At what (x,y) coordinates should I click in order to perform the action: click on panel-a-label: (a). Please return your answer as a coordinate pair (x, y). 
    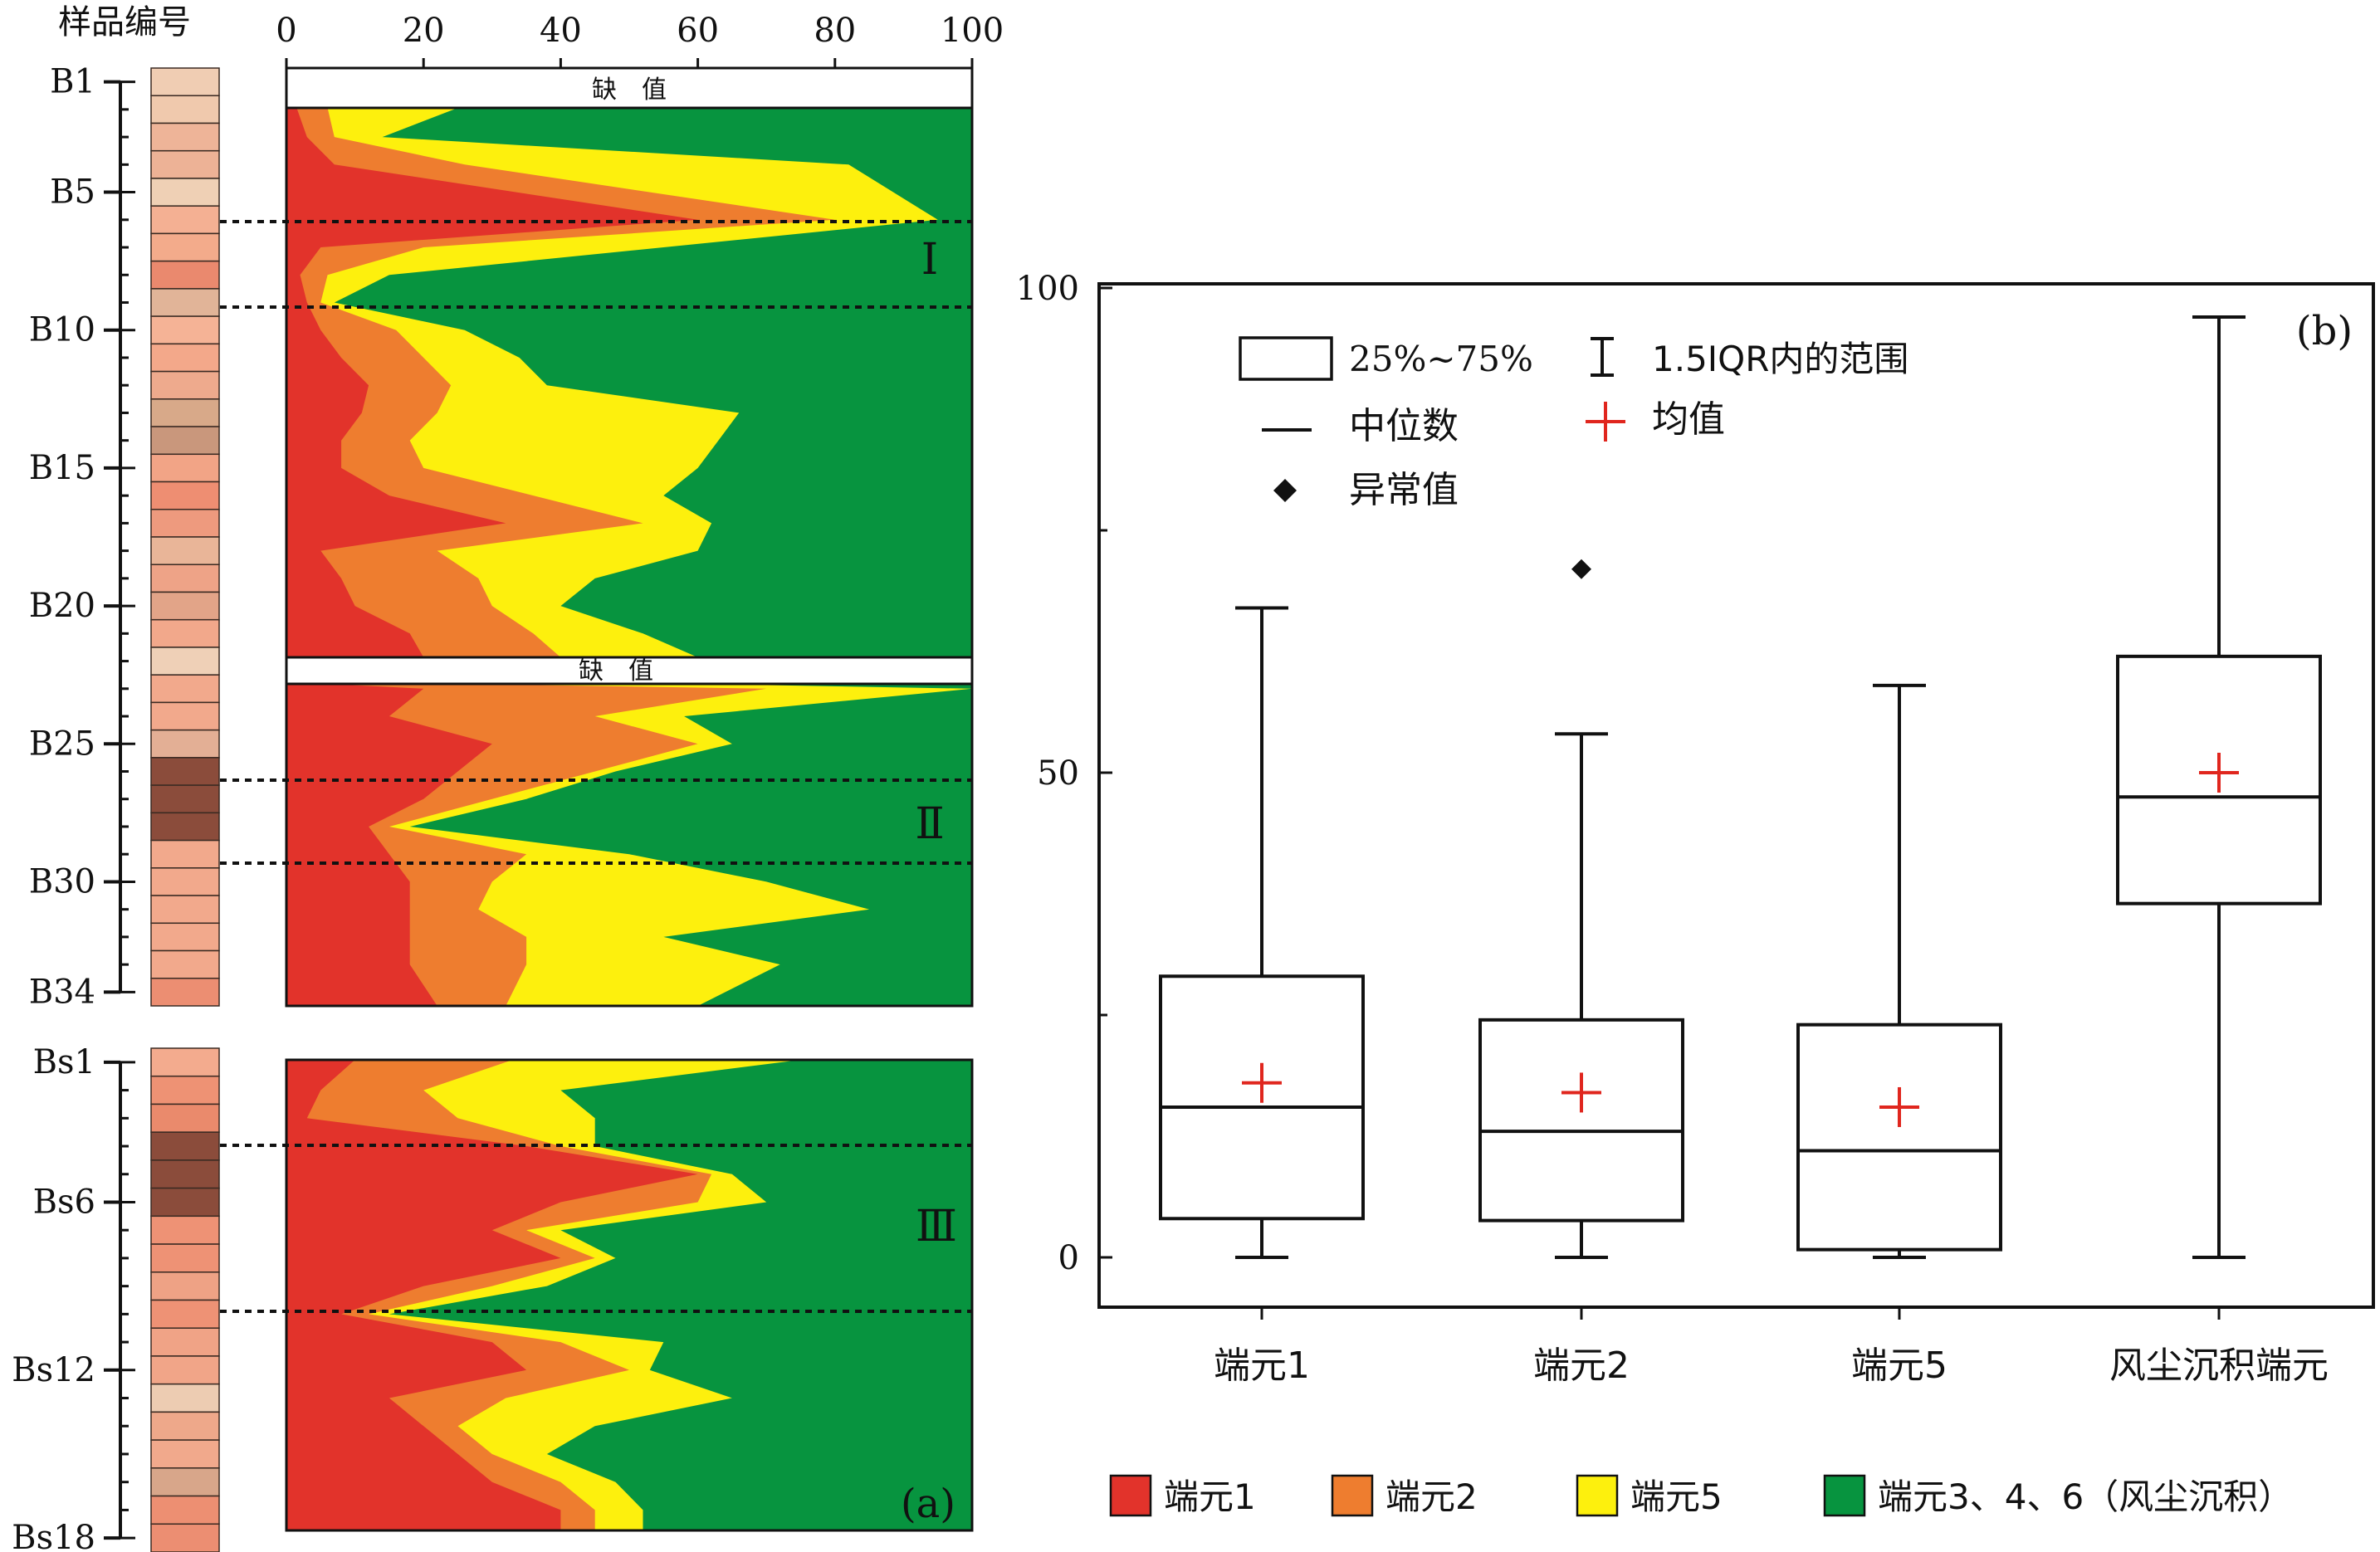
    Looking at the image, I should click on (928, 1504).